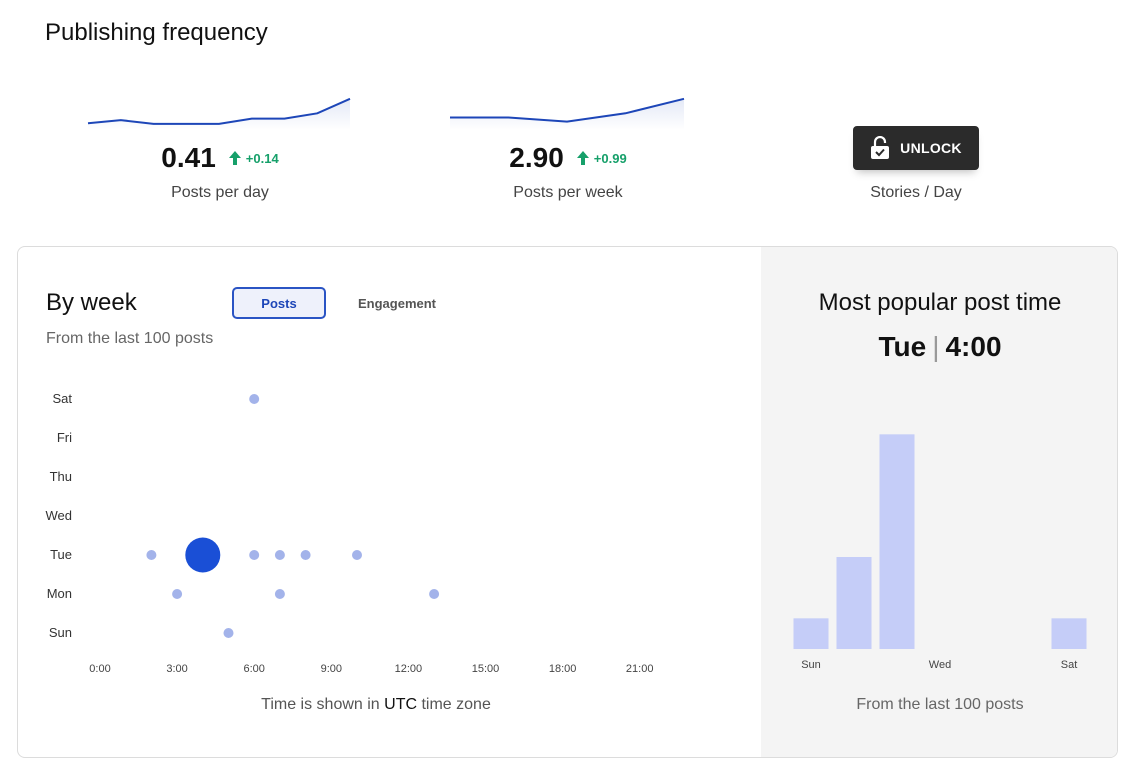 The height and width of the screenshot is (774, 1136). I want to click on y-tick-label: Mon, so click(59, 593).